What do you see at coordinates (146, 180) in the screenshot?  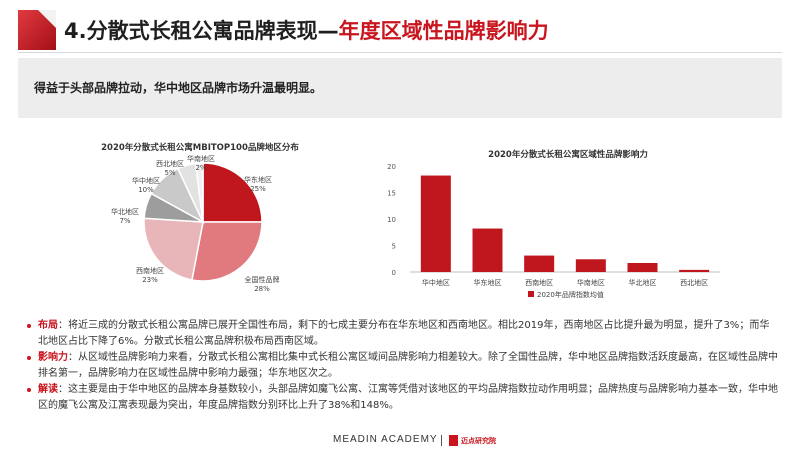 I see `pie-label: 华中地区` at bounding box center [146, 180].